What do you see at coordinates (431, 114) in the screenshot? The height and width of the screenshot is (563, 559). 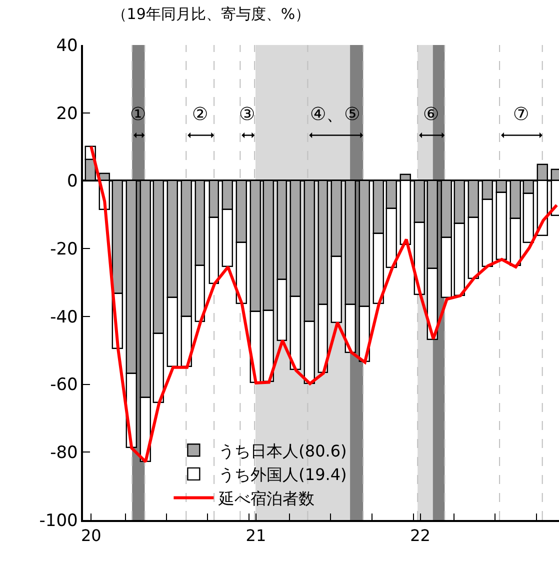 I see `annotation: ⑥` at bounding box center [431, 114].